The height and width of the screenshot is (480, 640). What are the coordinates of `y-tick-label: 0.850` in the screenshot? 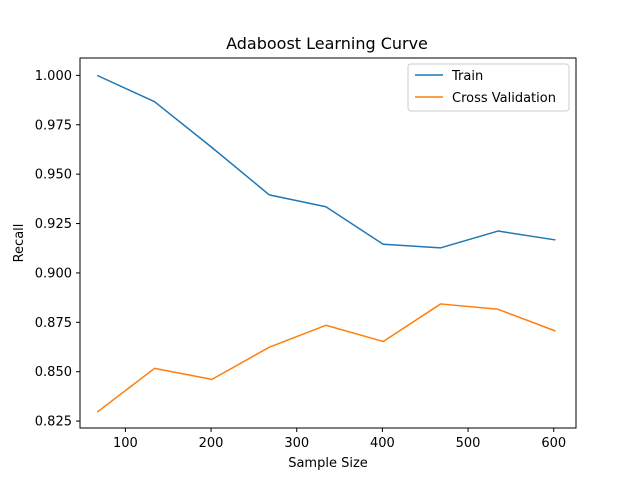 It's located at (53, 372).